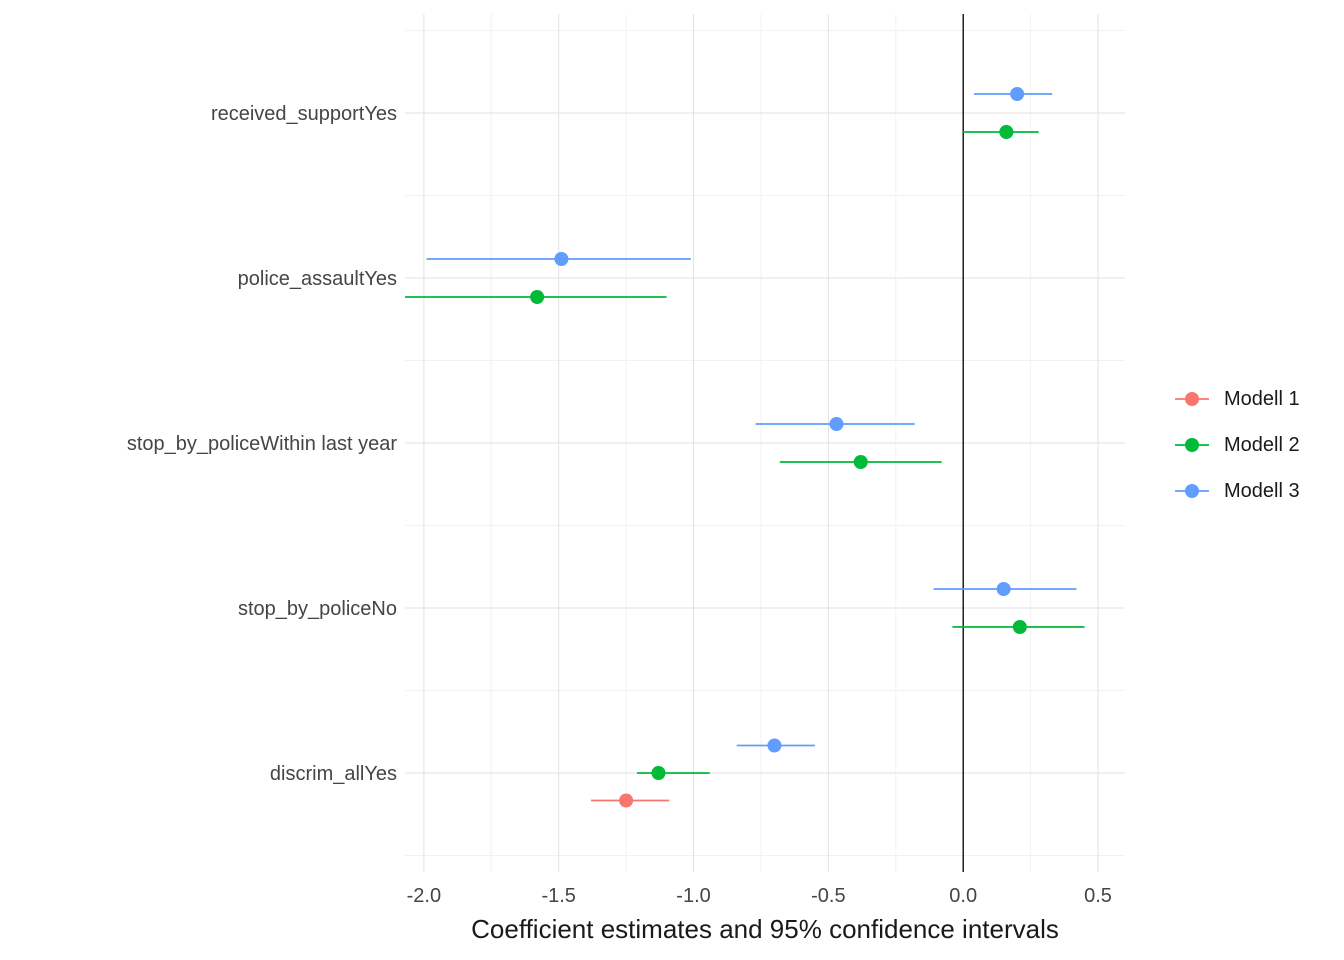 The height and width of the screenshot is (960, 1344). I want to click on x-tick-label: -0.5, so click(828, 896).